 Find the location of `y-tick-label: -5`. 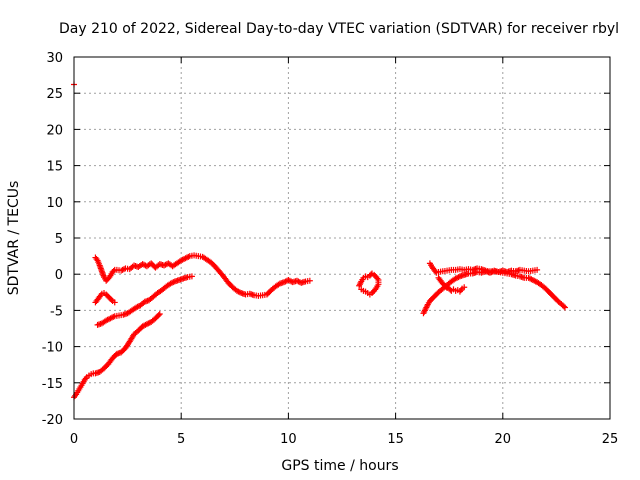

y-tick-label: -5 is located at coordinates (56, 311).